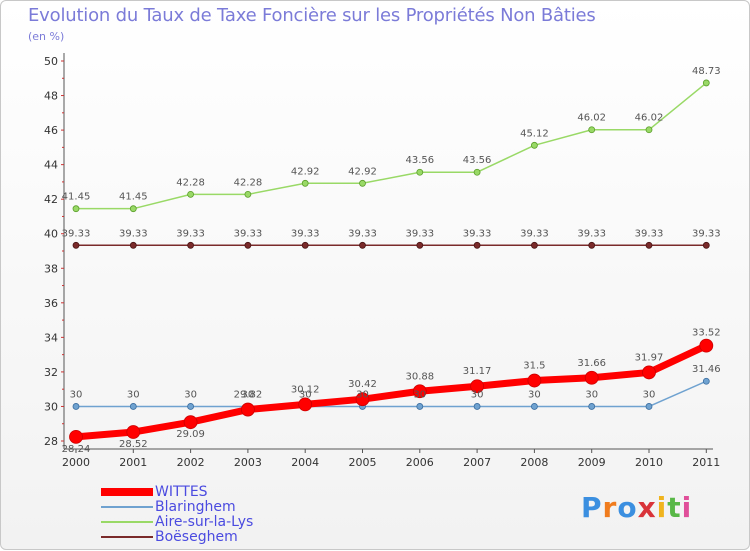 Image resolution: width=750 pixels, height=551 pixels. I want to click on logo-letter: i, so click(687, 507).